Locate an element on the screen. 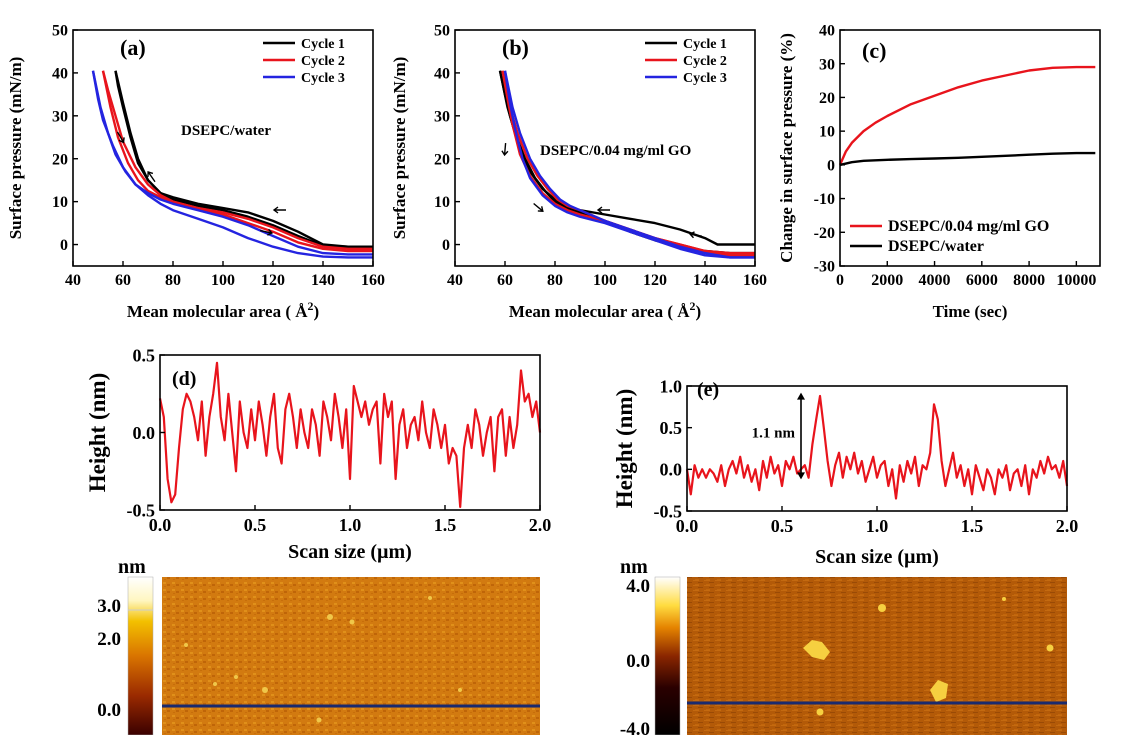 This screenshot has width=1140, height=735. series-line-dsepc-0-04-mg-ml-go is located at coordinates (967, 115).